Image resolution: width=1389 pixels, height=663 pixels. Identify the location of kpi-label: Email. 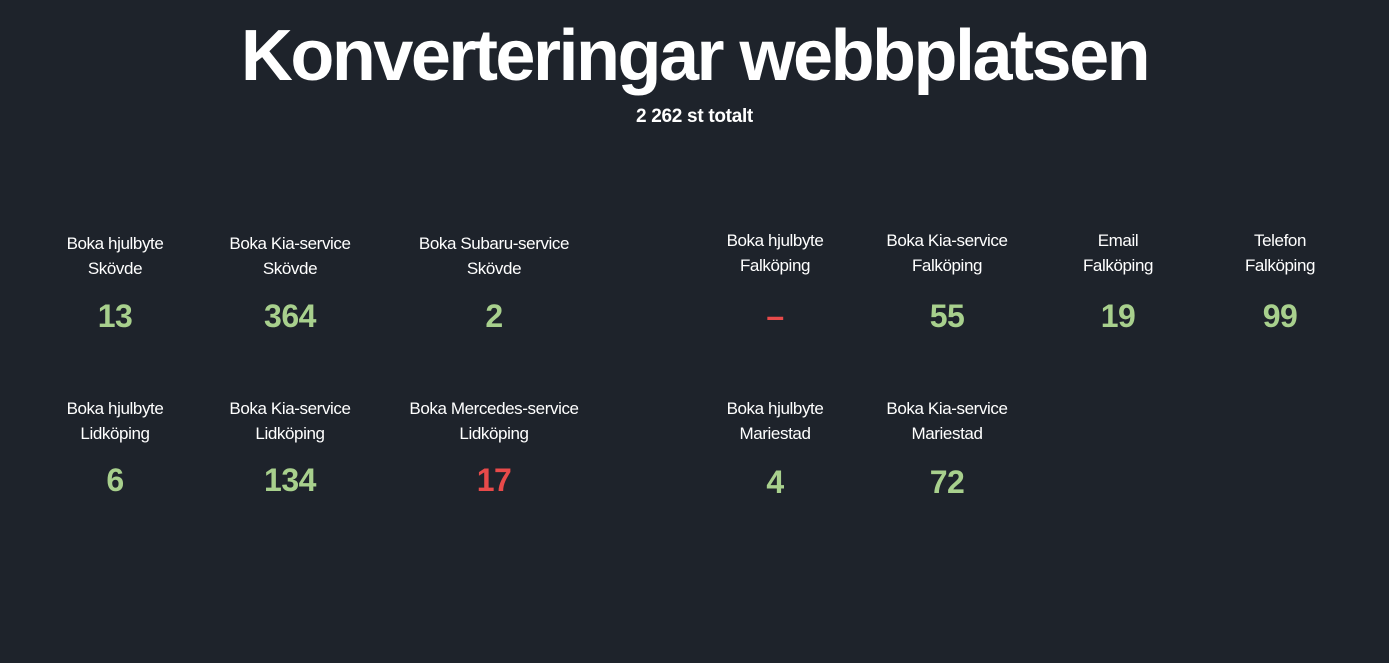
(1118, 240).